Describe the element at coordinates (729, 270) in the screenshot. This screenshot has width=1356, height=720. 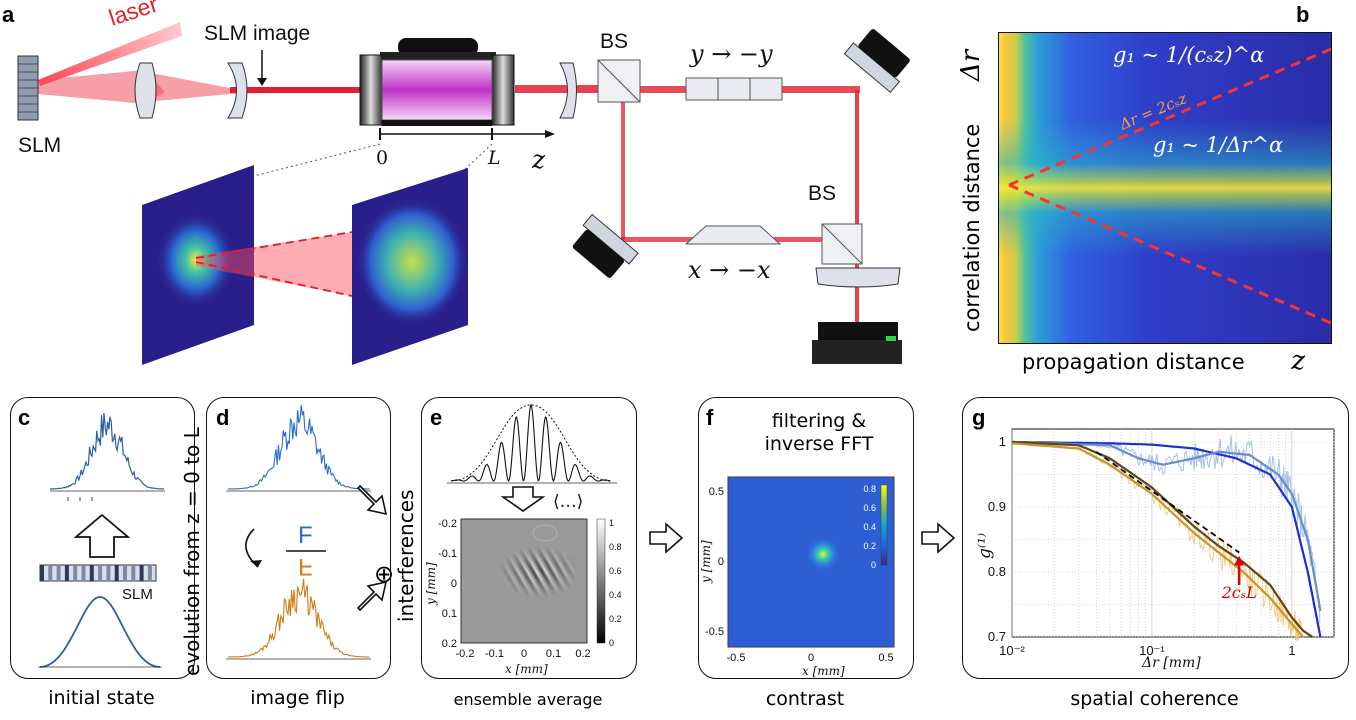
I see `flip-x-label: x → −x` at that location.